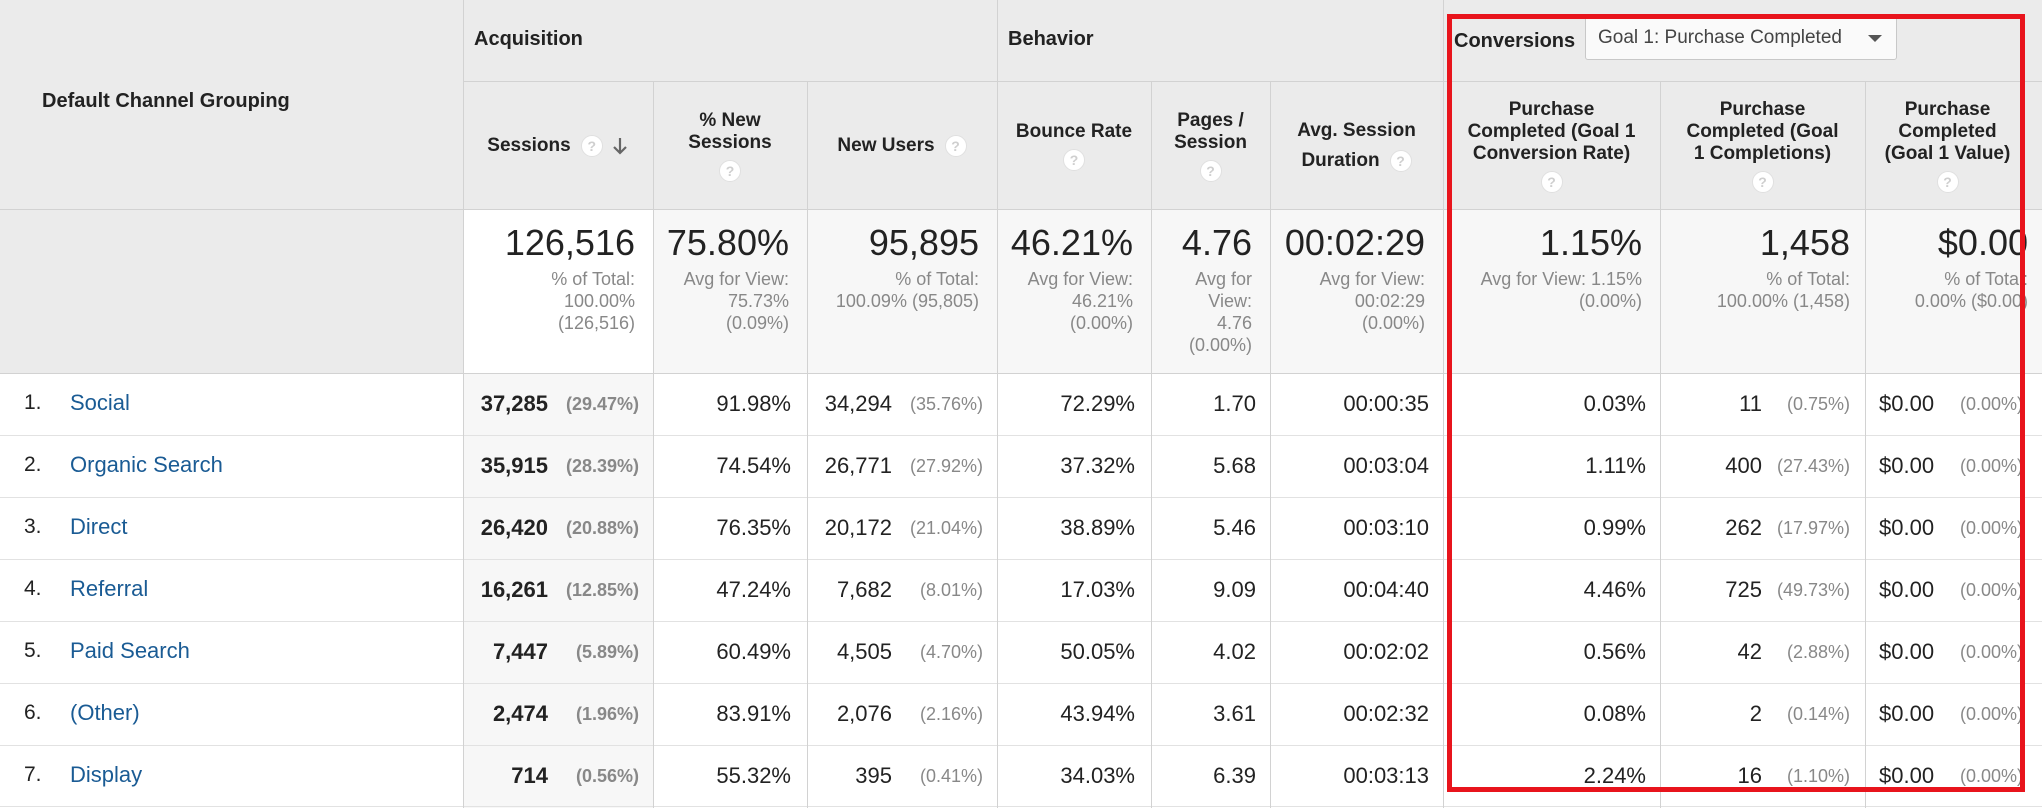 Image resolution: width=2042 pixels, height=808 pixels. Describe the element at coordinates (1614, 403) in the screenshot. I see `conversion-rate-value: 0.03%` at that location.